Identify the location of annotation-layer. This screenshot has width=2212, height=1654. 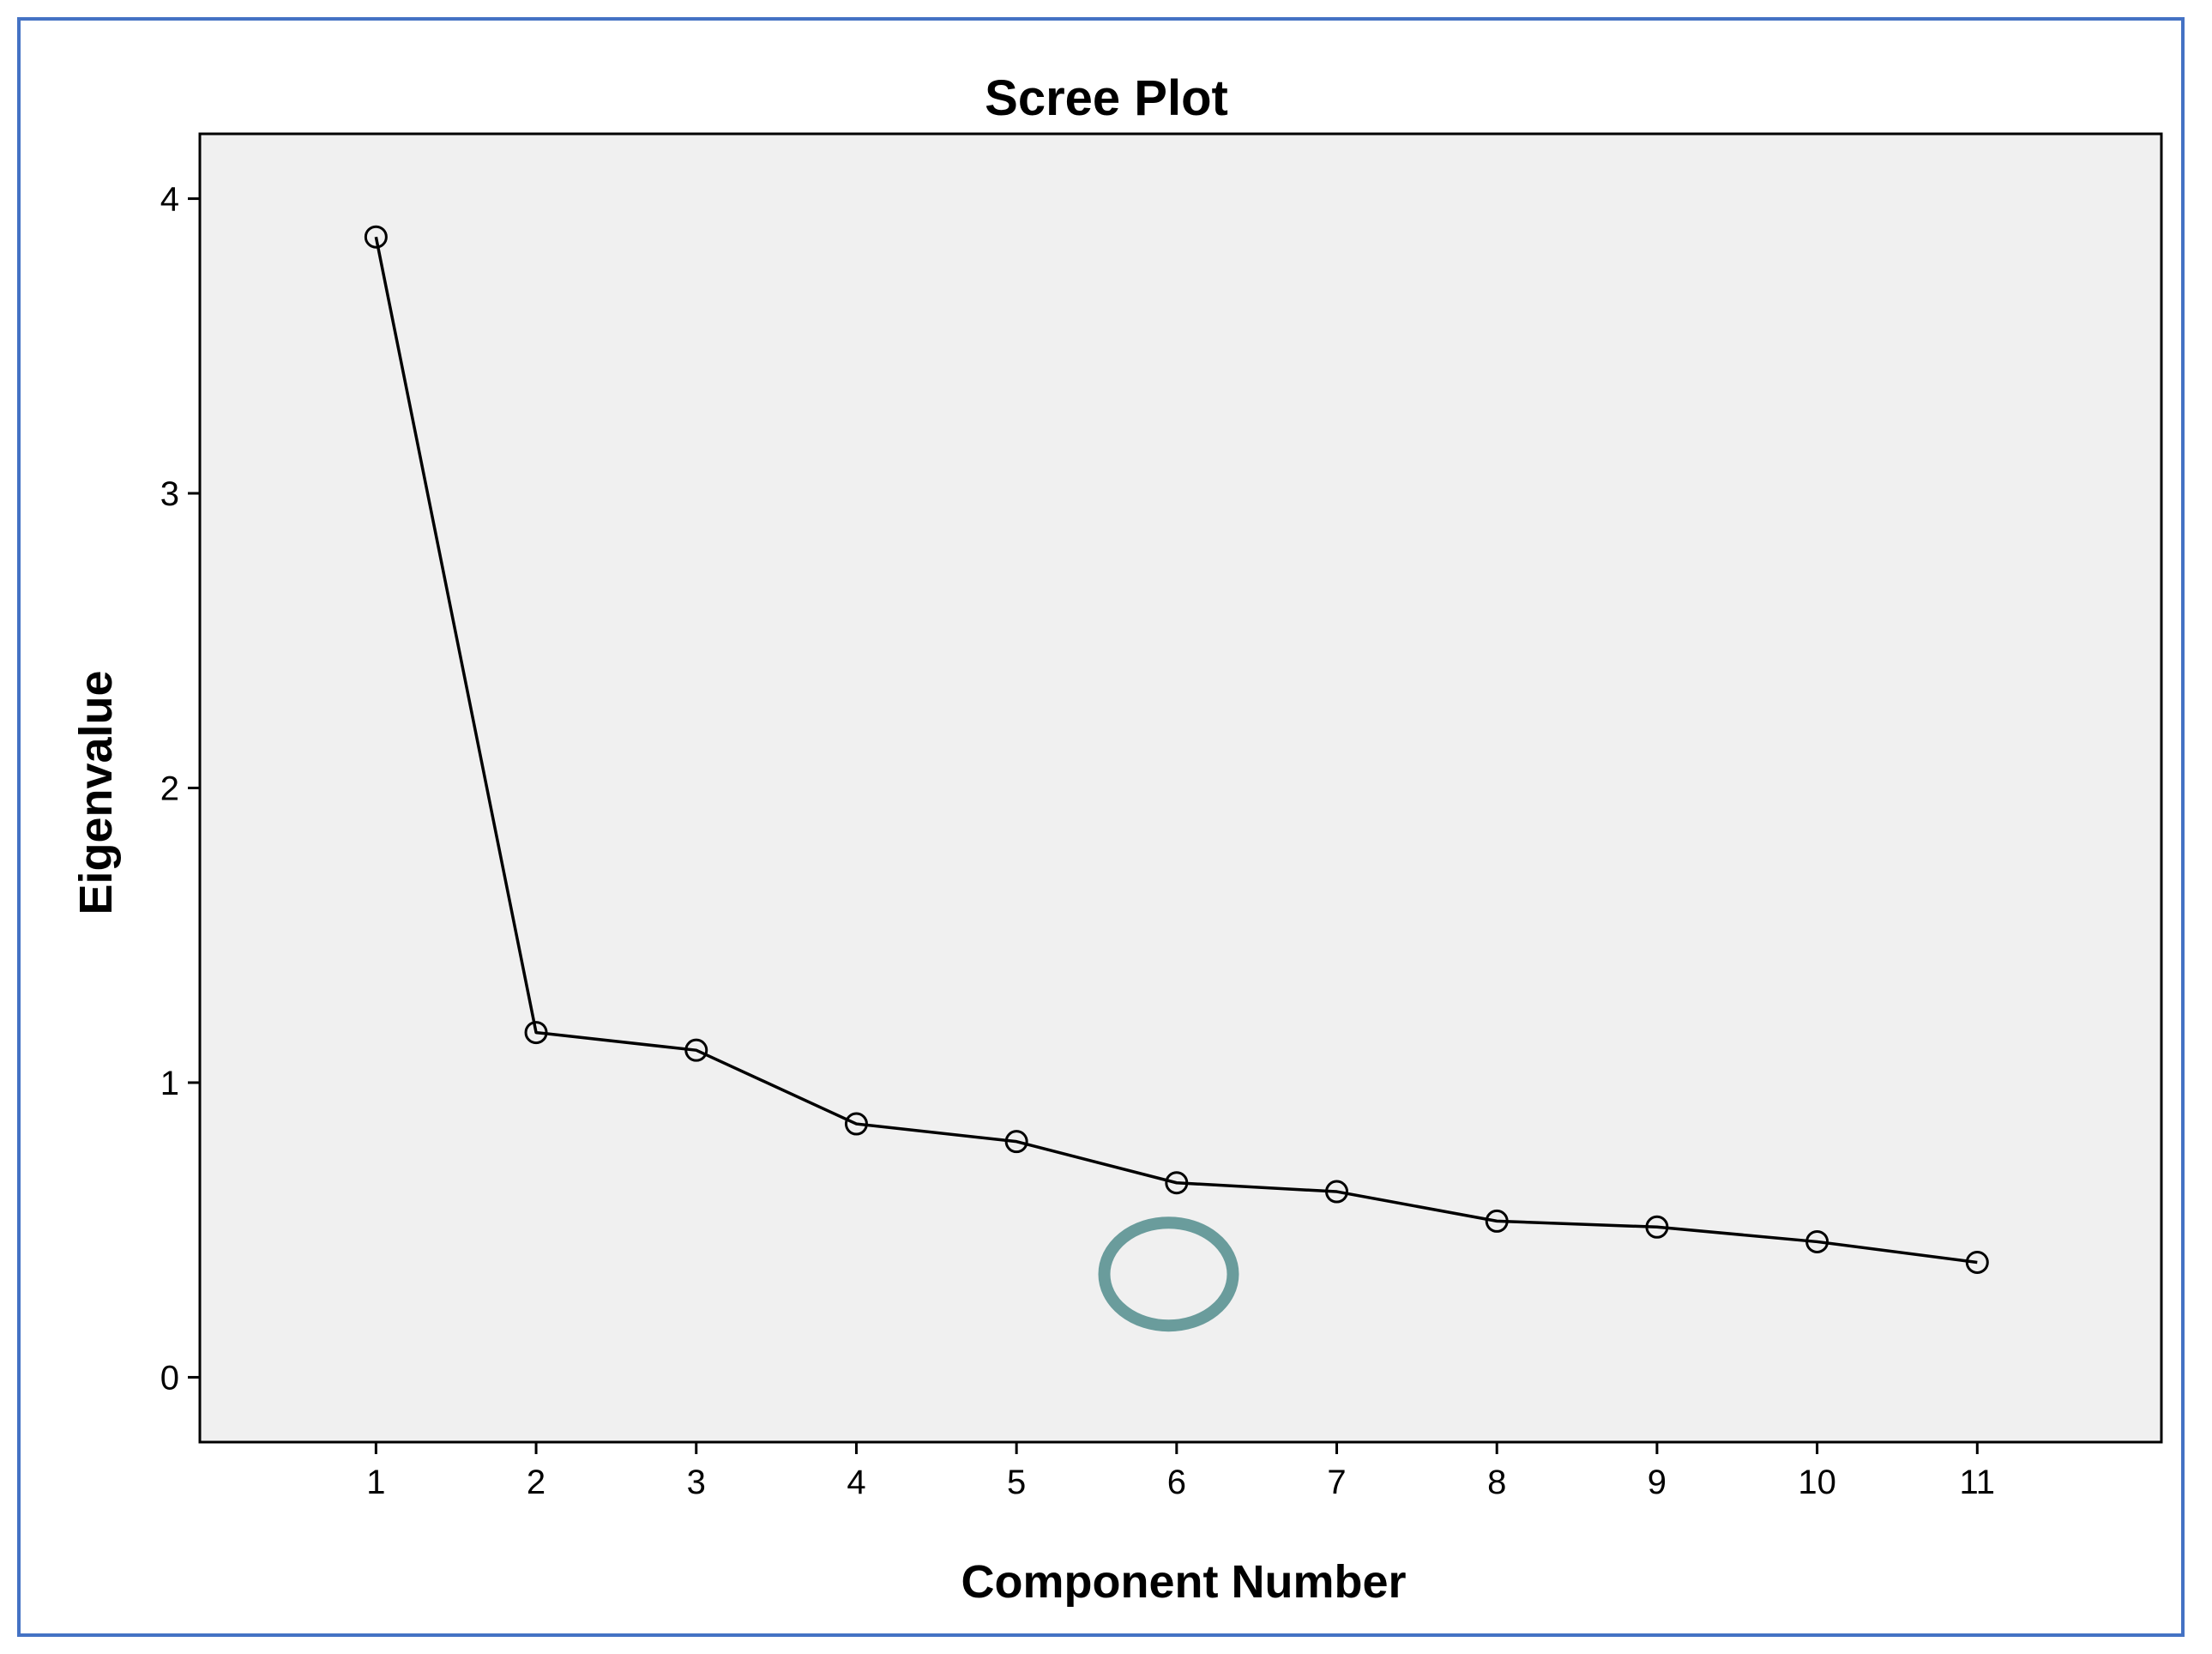
(1168, 1274).